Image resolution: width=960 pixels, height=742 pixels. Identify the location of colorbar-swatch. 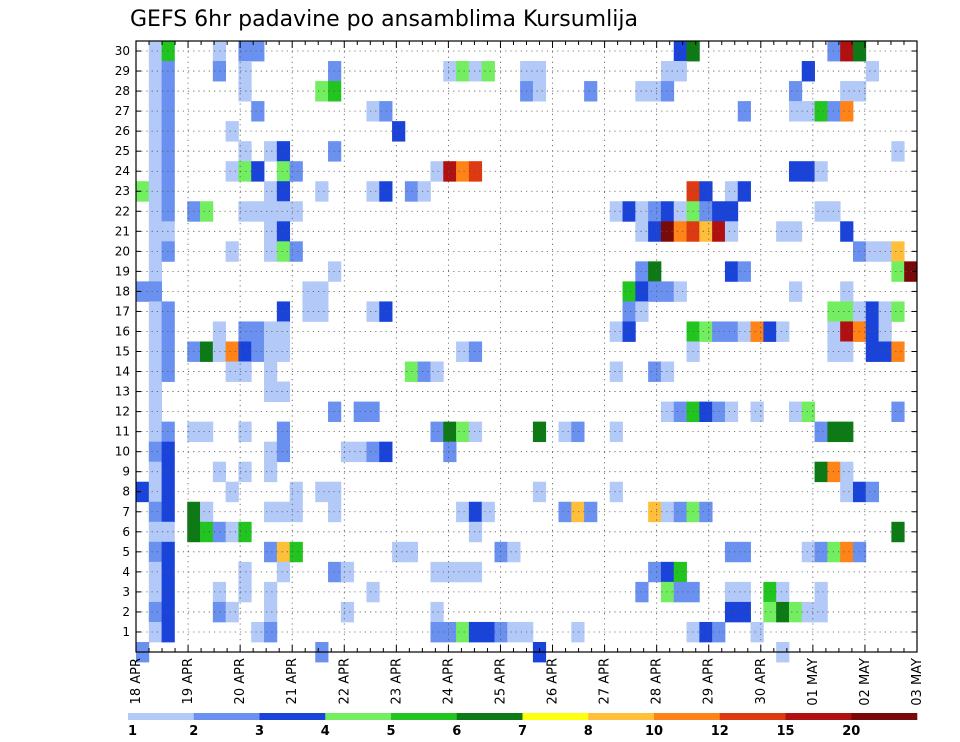
(555, 716).